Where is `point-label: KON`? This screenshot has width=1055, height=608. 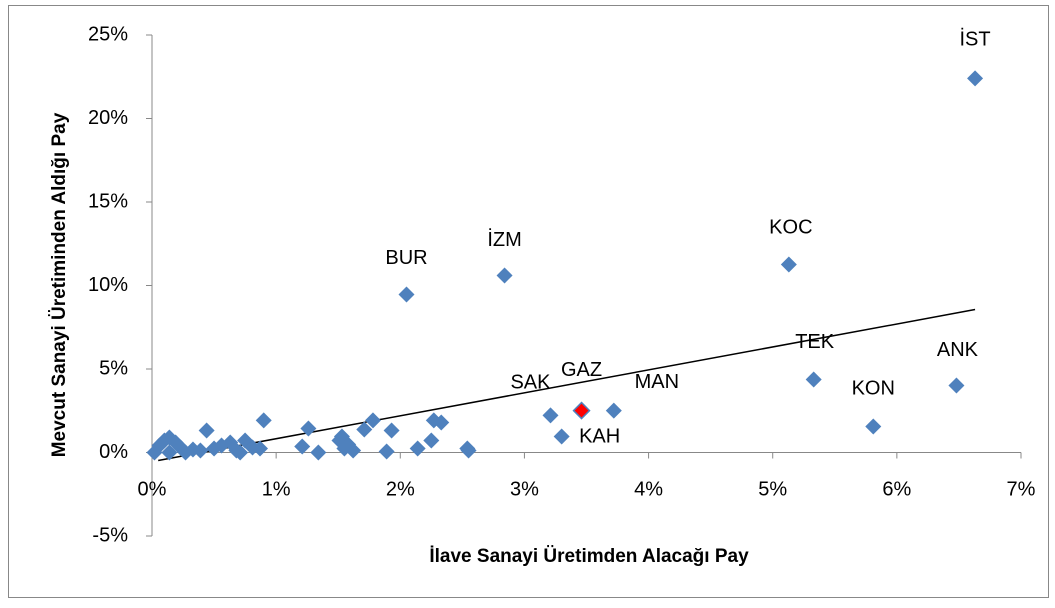
point-label: KON is located at coordinates (873, 389).